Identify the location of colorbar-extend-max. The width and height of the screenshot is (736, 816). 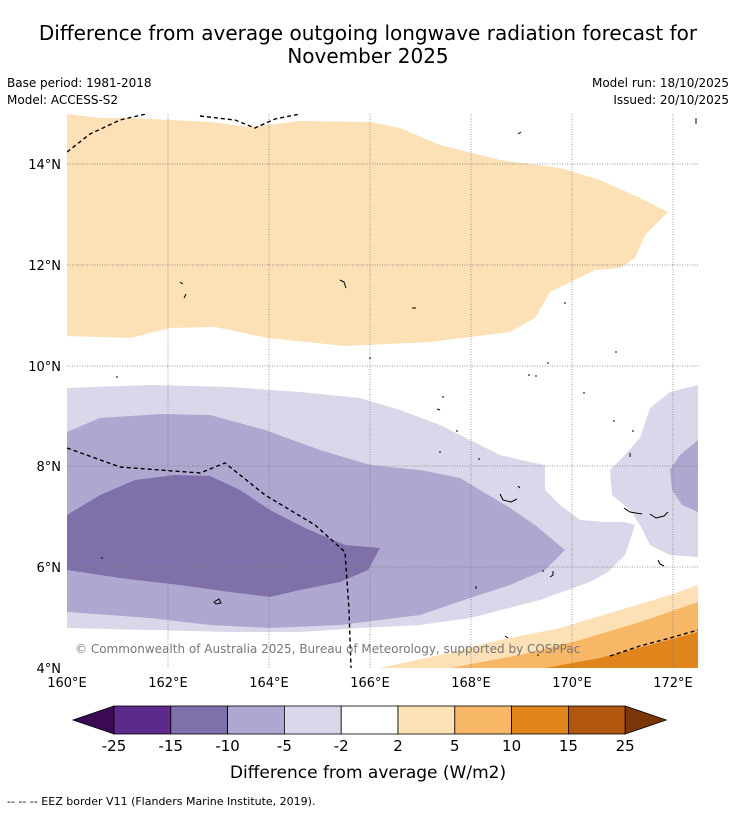
(646, 720).